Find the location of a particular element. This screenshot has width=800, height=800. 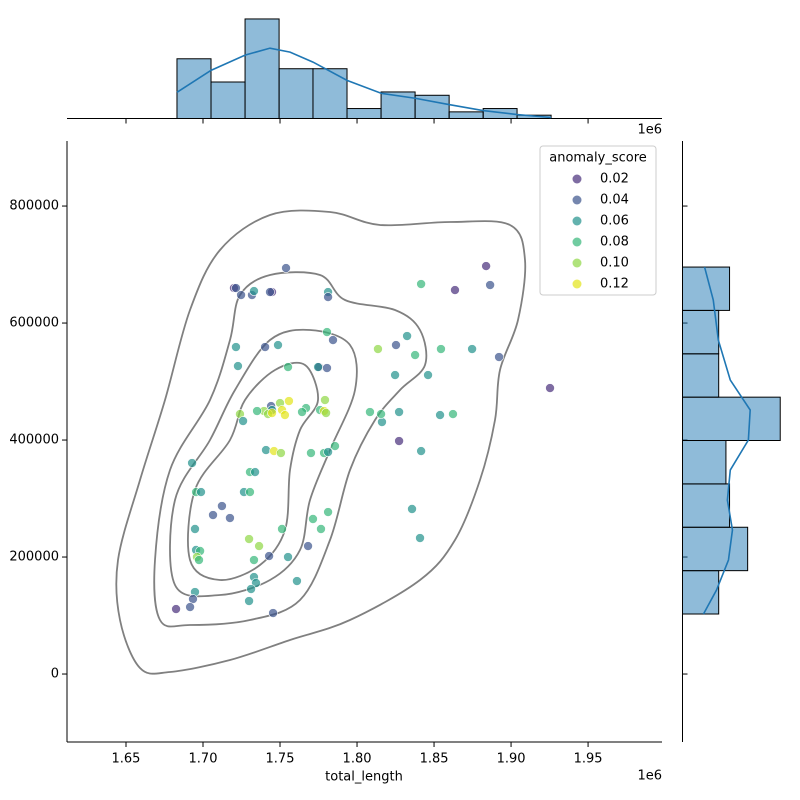

legend-box is located at coordinates (598, 220).